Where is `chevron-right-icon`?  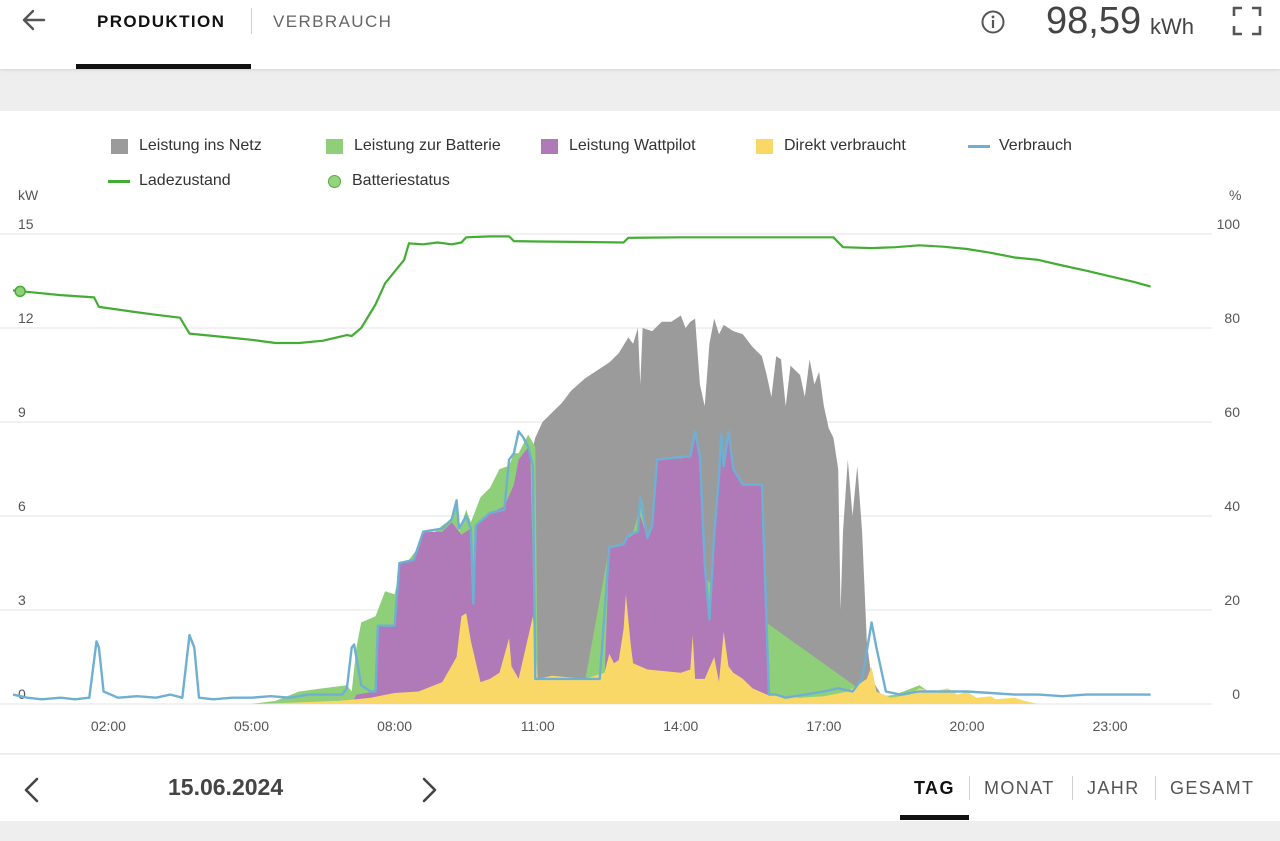 chevron-right-icon is located at coordinates (429, 790).